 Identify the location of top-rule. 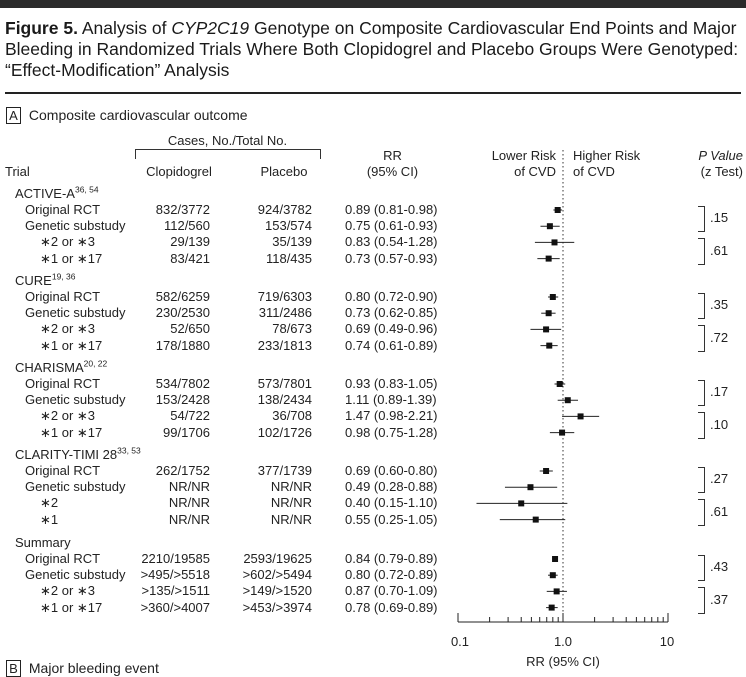
(373, 4).